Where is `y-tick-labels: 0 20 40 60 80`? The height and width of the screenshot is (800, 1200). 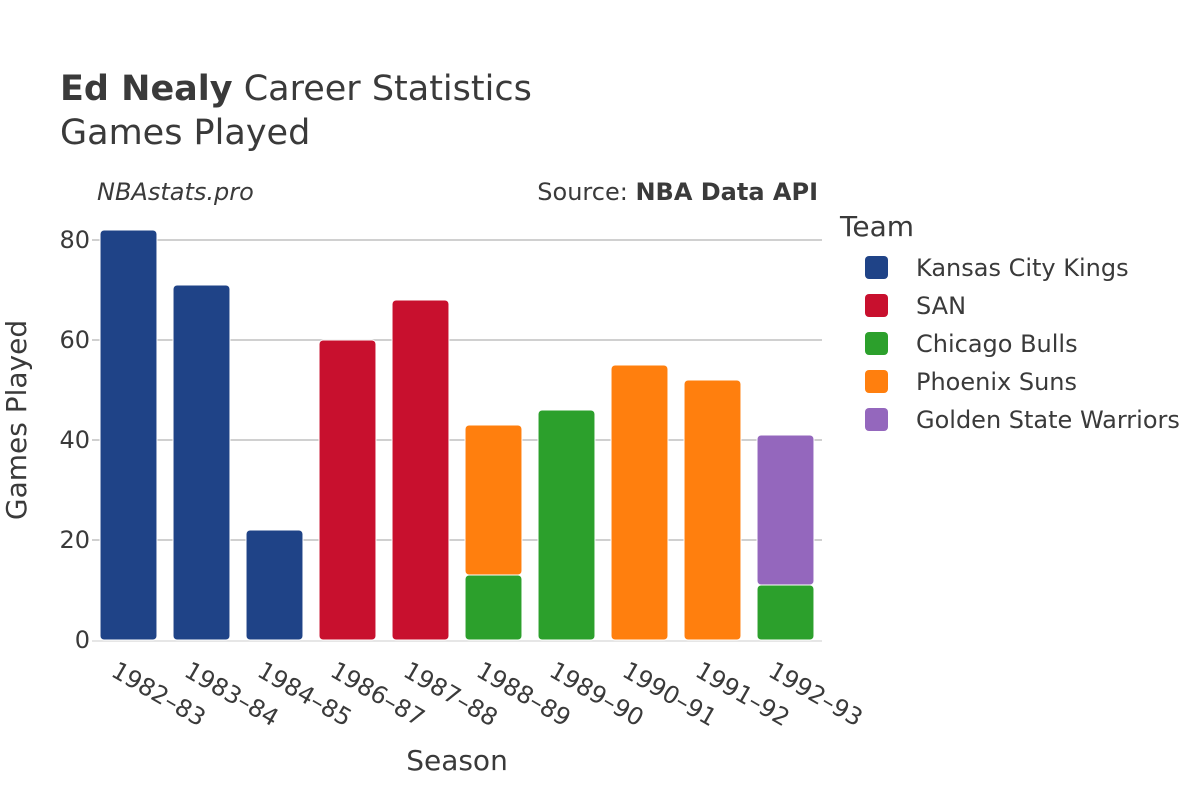 y-tick-labels: 0 20 40 60 80 is located at coordinates (74, 440).